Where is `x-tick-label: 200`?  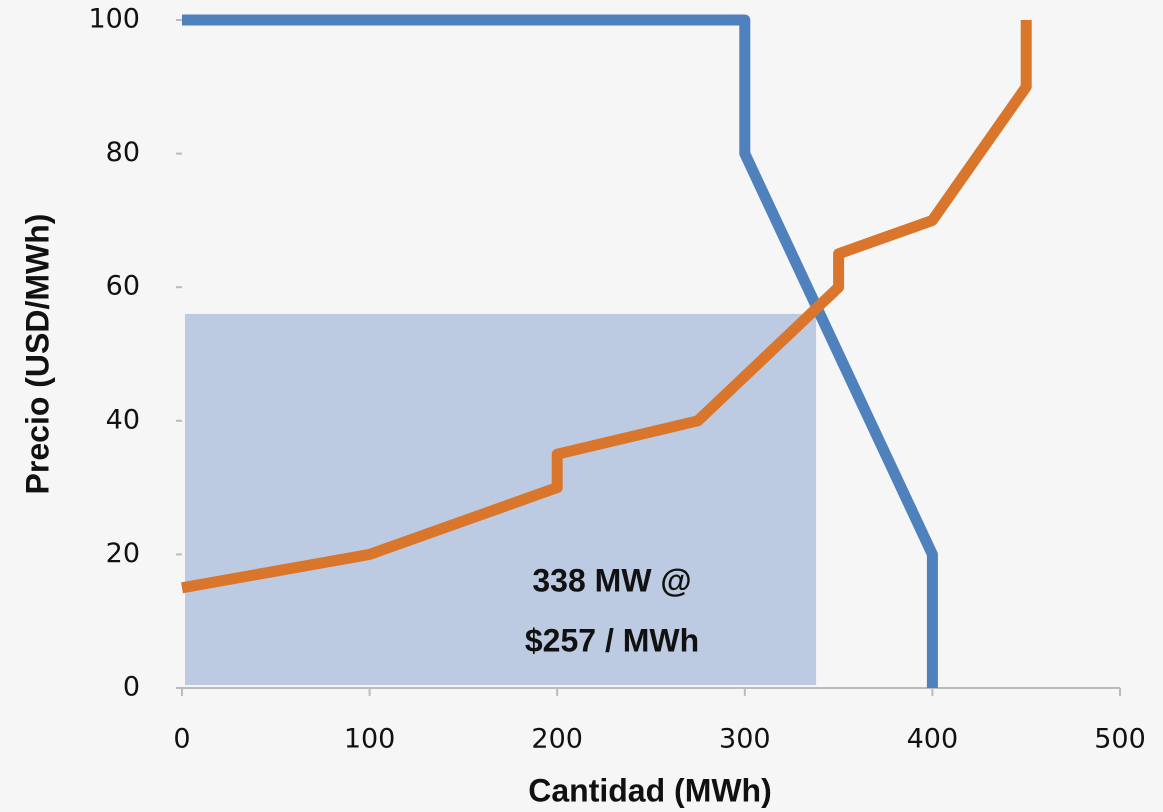
x-tick-label: 200 is located at coordinates (557, 739).